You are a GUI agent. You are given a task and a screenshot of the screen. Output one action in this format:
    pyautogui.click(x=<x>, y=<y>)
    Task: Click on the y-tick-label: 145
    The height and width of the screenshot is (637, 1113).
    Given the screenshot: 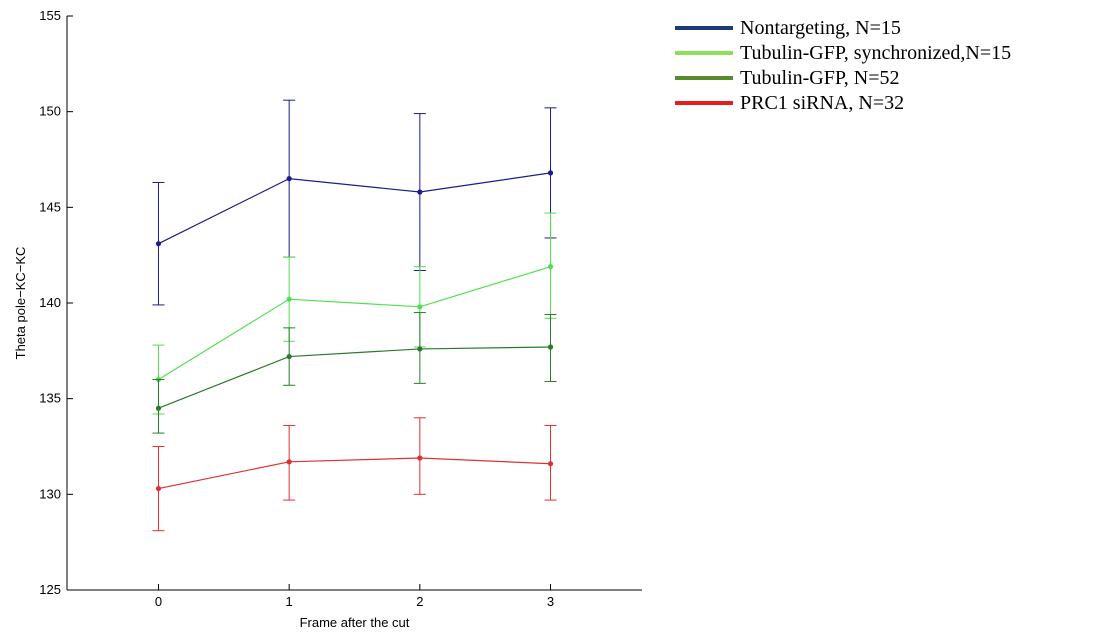 What is the action you would take?
    pyautogui.click(x=50, y=206)
    